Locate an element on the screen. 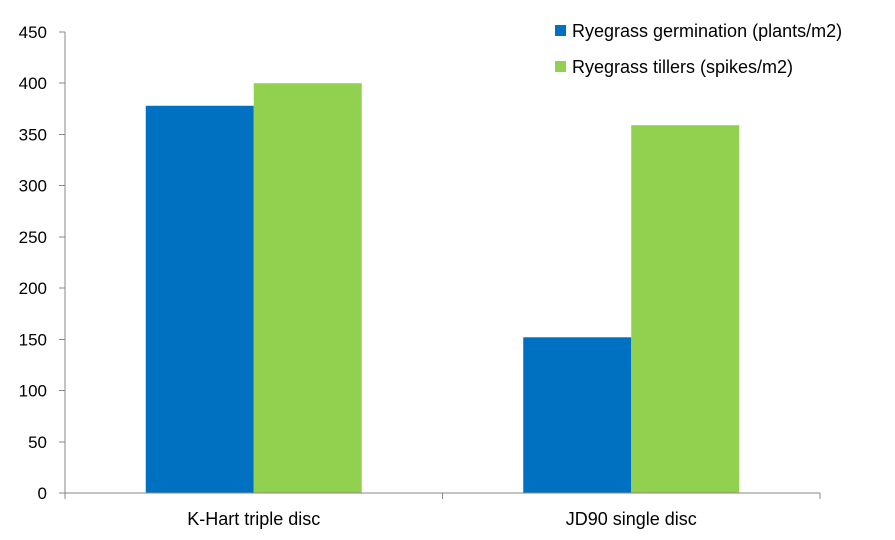 The image size is (895, 540). legend-label: Ryegrass tillers (spikes/m2) is located at coordinates (682, 67).